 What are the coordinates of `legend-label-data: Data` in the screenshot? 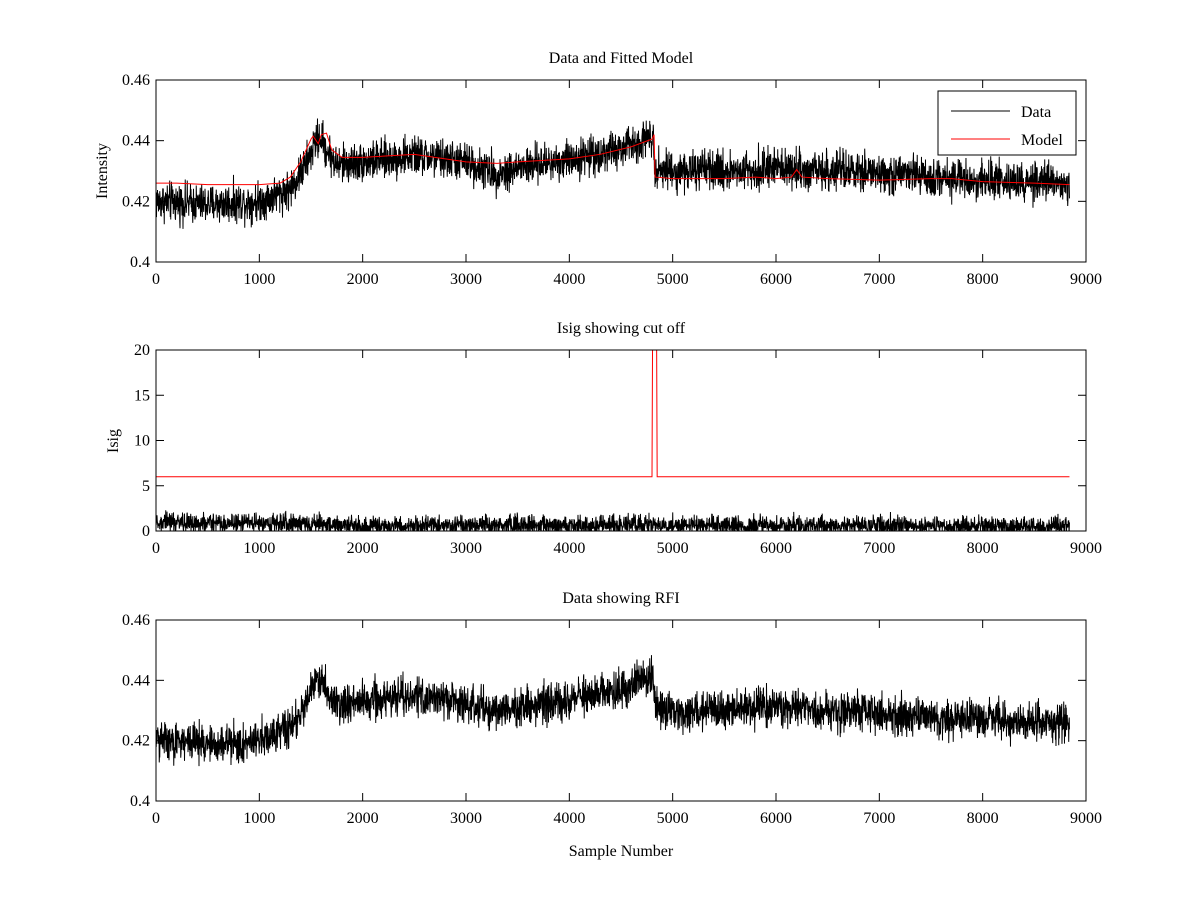 It's located at (1036, 112).